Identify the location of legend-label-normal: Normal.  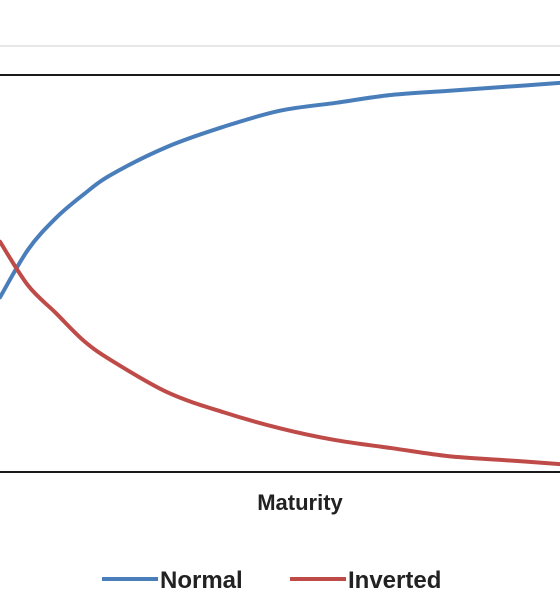
(201, 580).